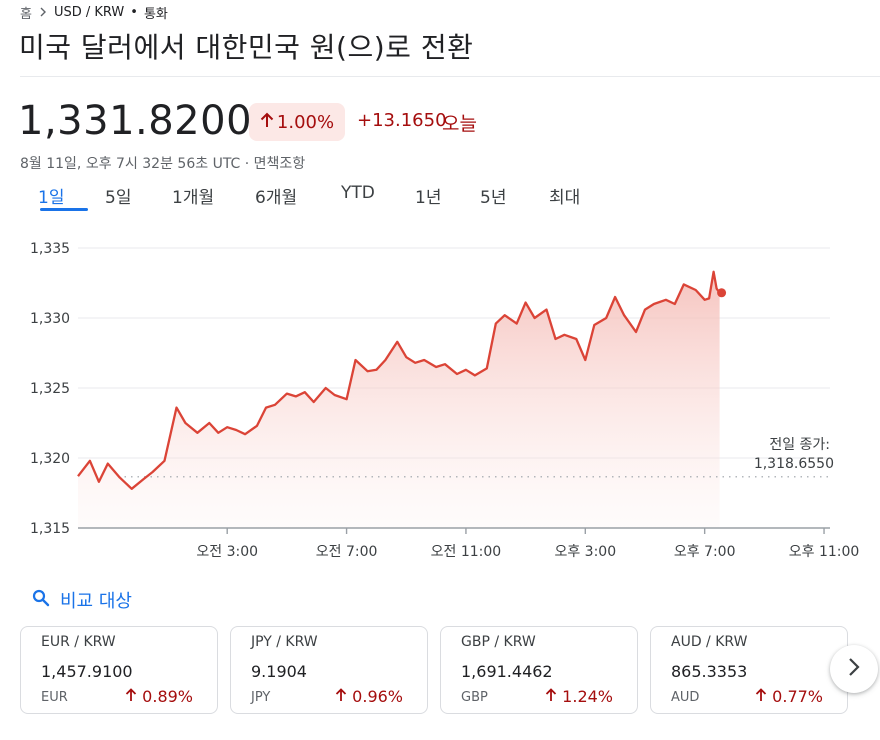  What do you see at coordinates (709, 671) in the screenshot?
I see `card-rate: 865.3353` at bounding box center [709, 671].